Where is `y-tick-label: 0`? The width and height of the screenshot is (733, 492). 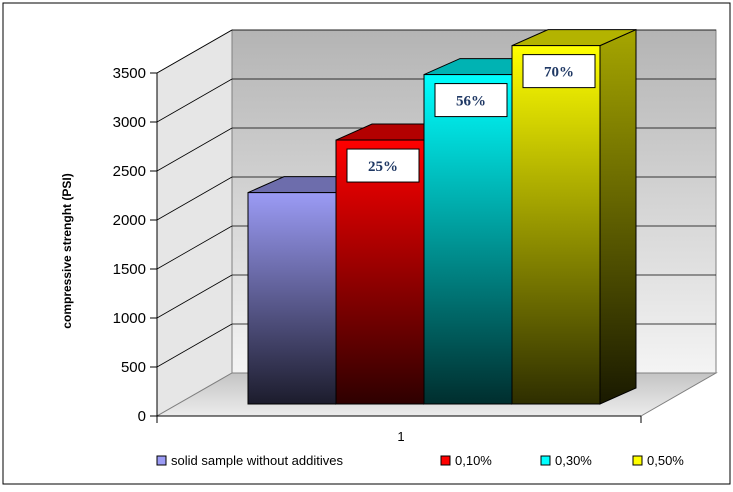 y-tick-label: 0 is located at coordinates (142, 416).